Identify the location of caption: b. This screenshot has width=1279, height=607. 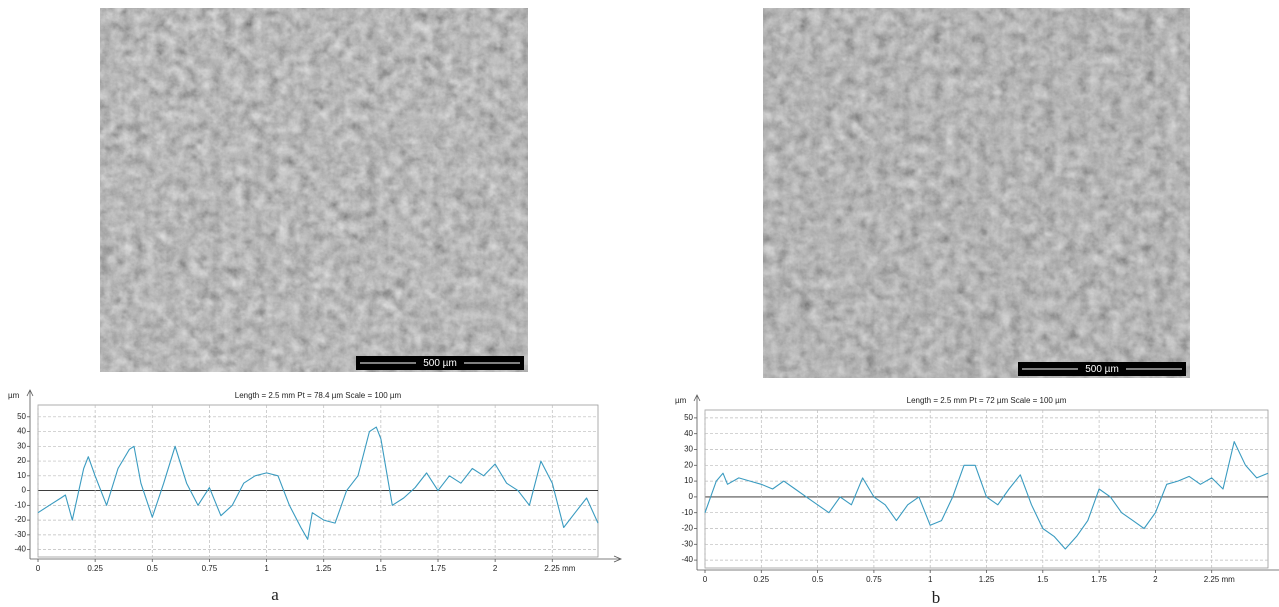
(936, 597).